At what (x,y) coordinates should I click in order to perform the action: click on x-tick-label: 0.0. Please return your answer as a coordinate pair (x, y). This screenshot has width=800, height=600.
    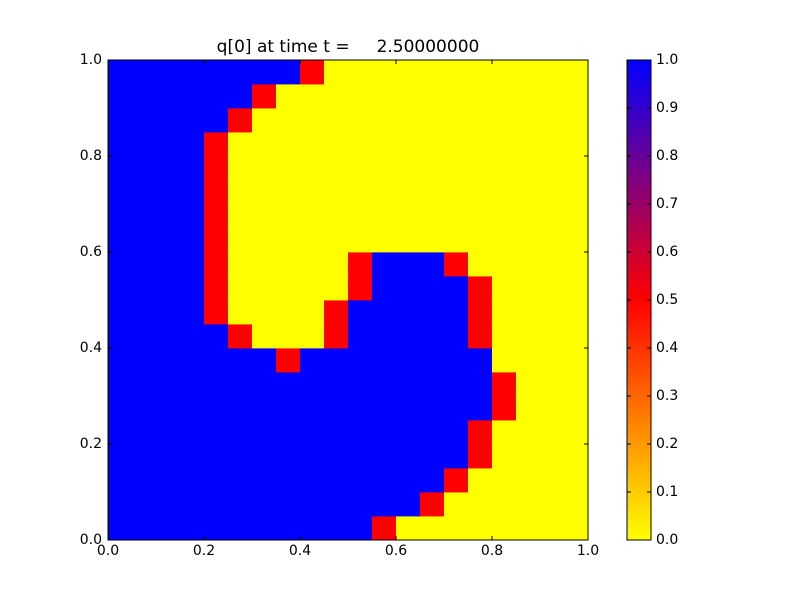
    Looking at the image, I should click on (108, 551).